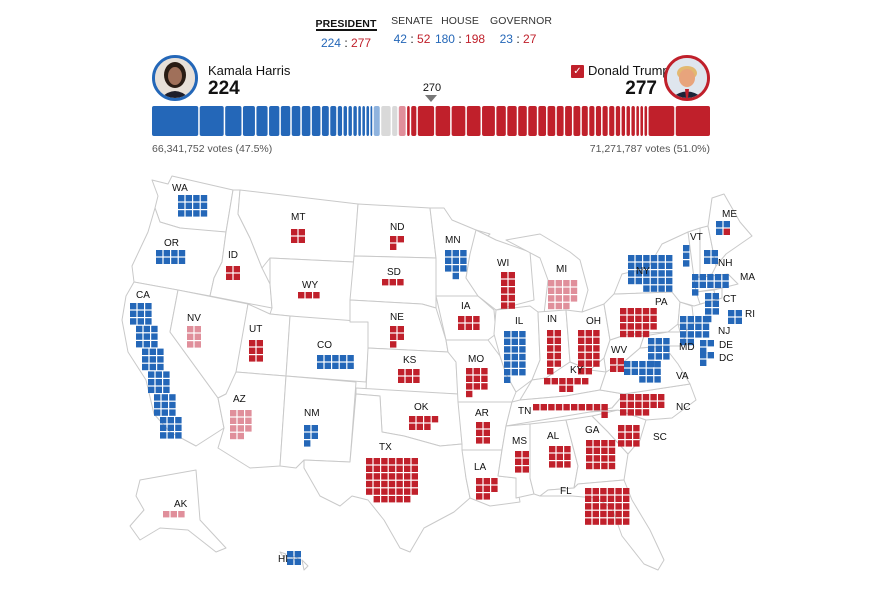  I want to click on state-sd: SD, so click(393, 276).